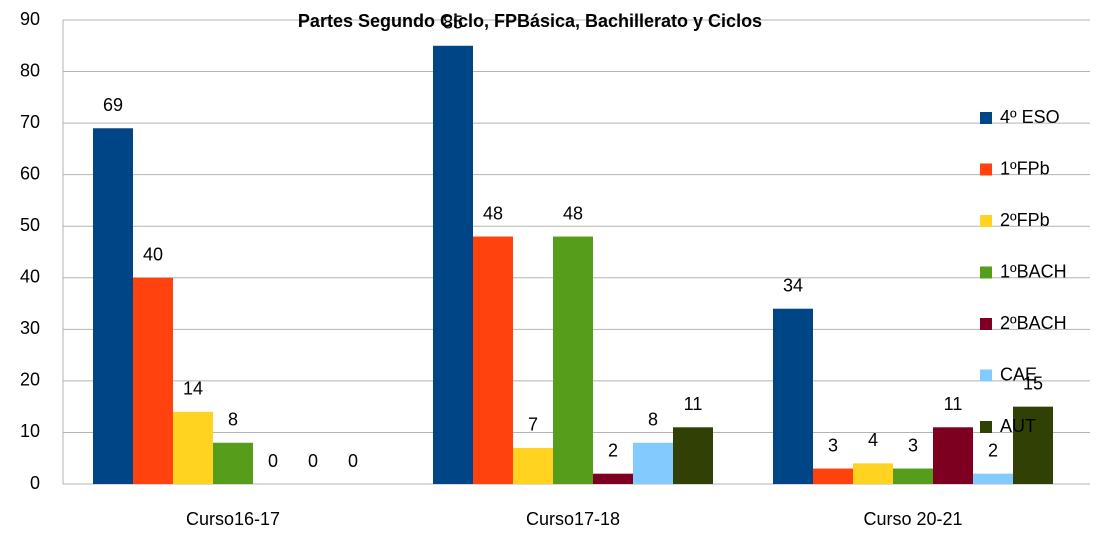 This screenshot has height=534, width=1099. Describe the element at coordinates (113, 105) in the screenshot. I see `data-label: 69` at that location.